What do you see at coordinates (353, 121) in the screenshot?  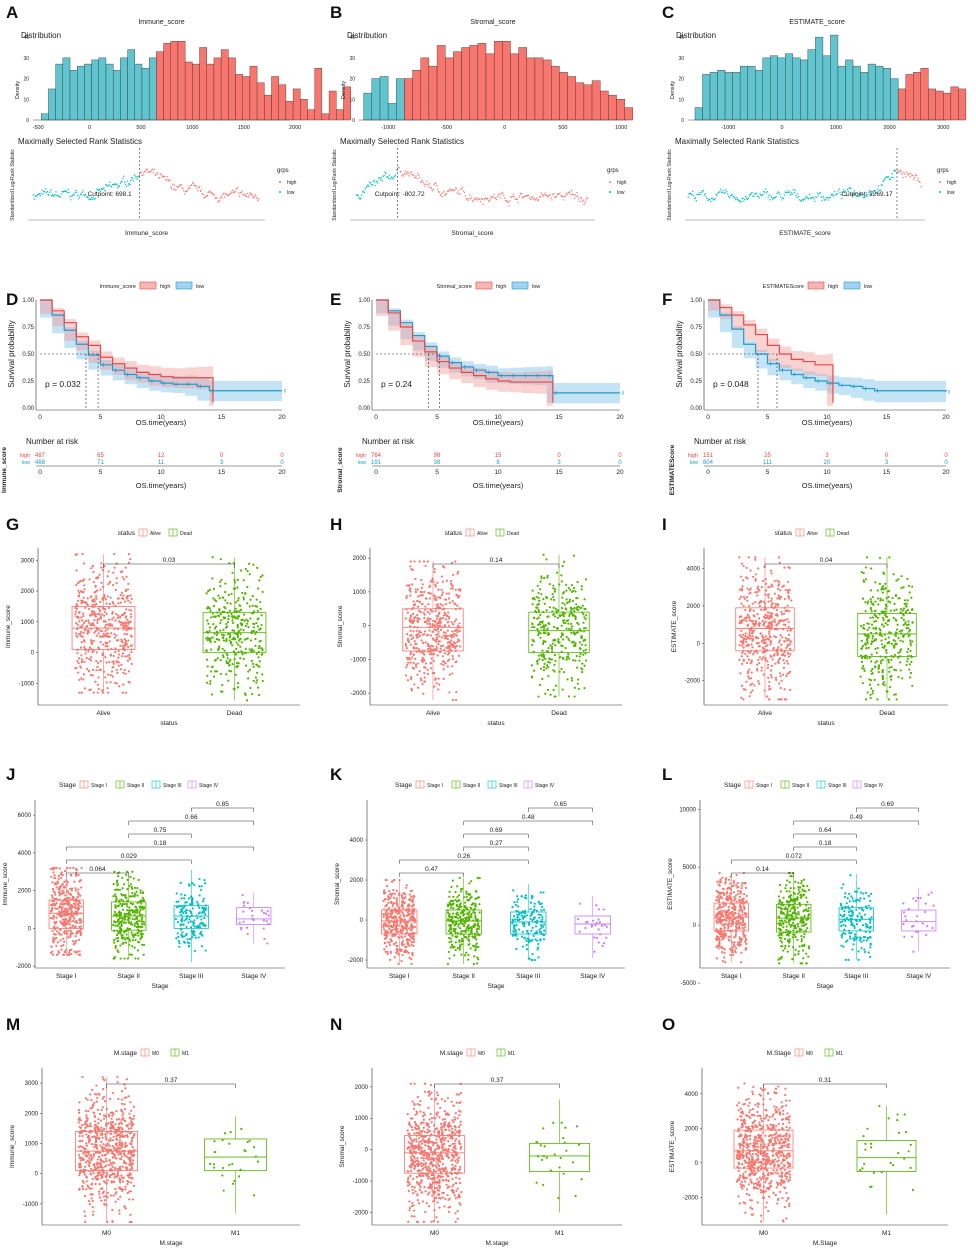 I see `histogram-y-tick: 0` at bounding box center [353, 121].